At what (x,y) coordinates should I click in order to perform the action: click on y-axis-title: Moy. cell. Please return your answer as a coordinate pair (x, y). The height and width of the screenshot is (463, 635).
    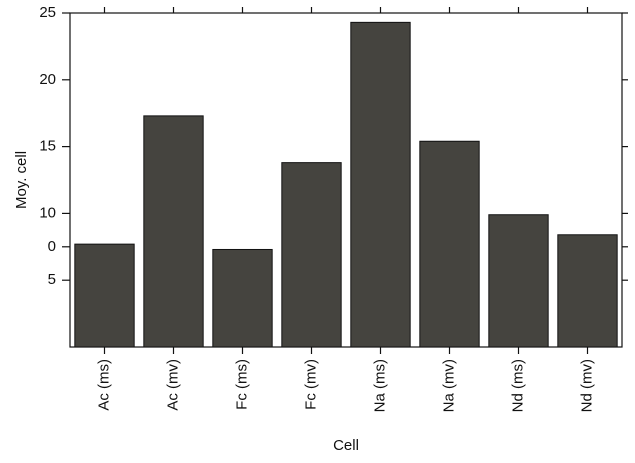
    Looking at the image, I should click on (21, 180).